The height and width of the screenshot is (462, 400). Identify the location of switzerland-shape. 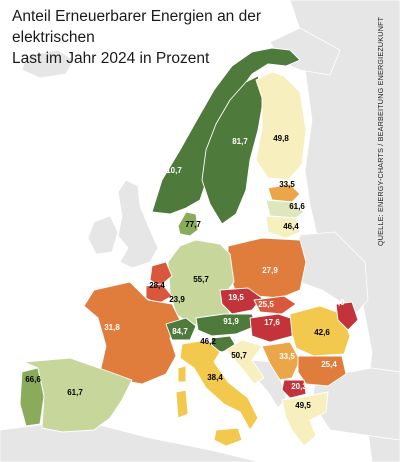
(181, 329).